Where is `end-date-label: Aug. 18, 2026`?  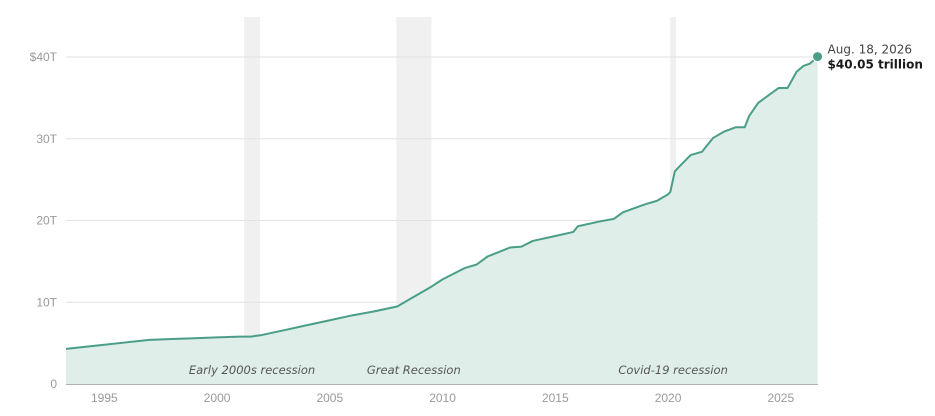
end-date-label: Aug. 18, 2026 is located at coordinates (870, 50).